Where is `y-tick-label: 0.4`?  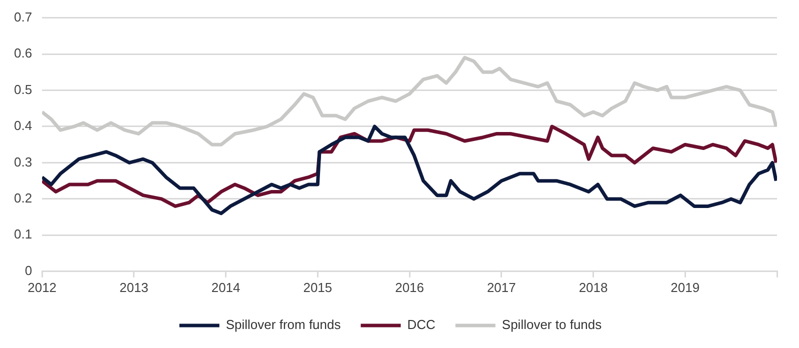 y-tick-label: 0.4 is located at coordinates (23, 126).